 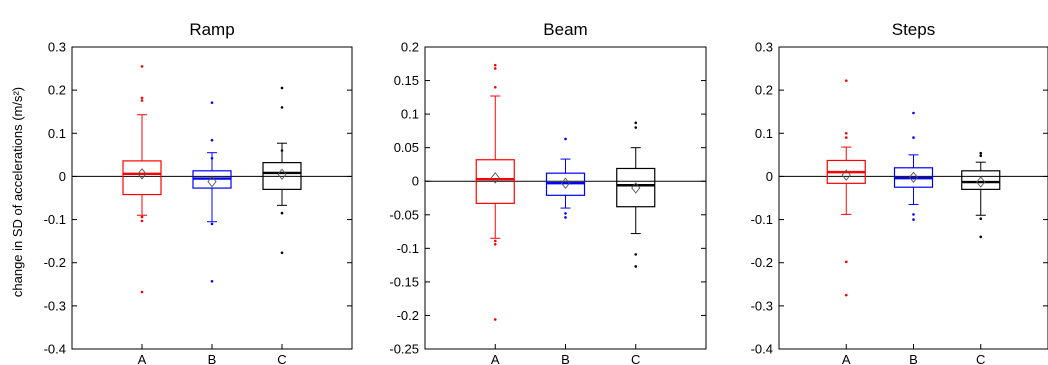 What do you see at coordinates (17, 192) in the screenshot?
I see `y-axis-label: change in SD of accelerations (m/s²)` at bounding box center [17, 192].